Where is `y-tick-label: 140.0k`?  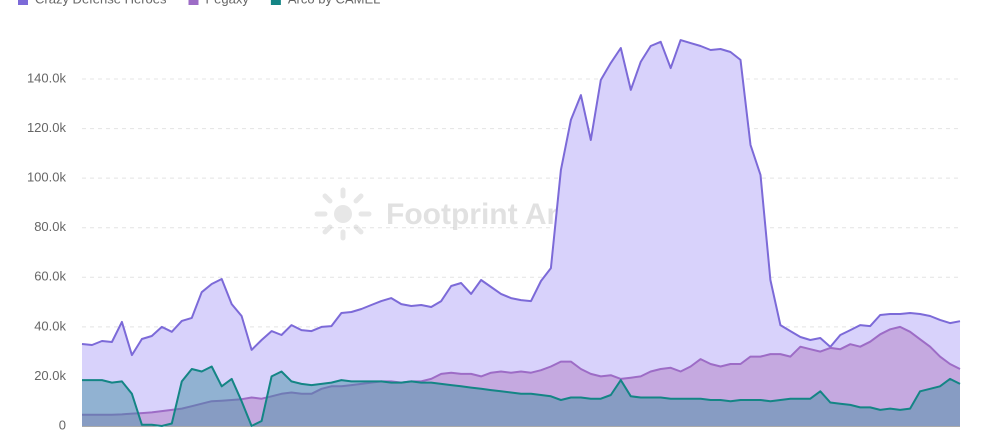
y-tick-label: 140.0k is located at coordinates (47, 77).